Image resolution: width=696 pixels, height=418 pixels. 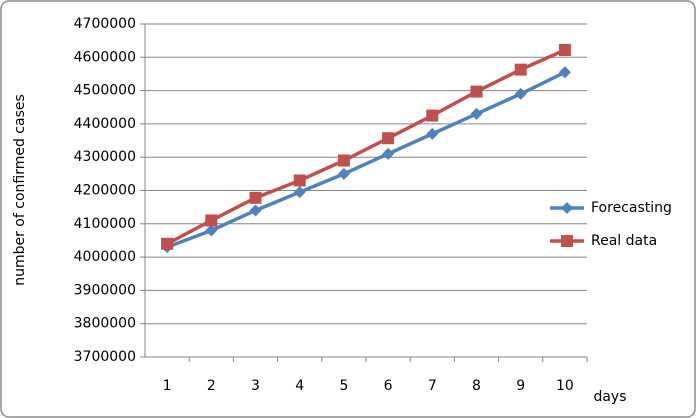 What do you see at coordinates (105, 324) in the screenshot?
I see `y-tick-label: 3800000` at bounding box center [105, 324].